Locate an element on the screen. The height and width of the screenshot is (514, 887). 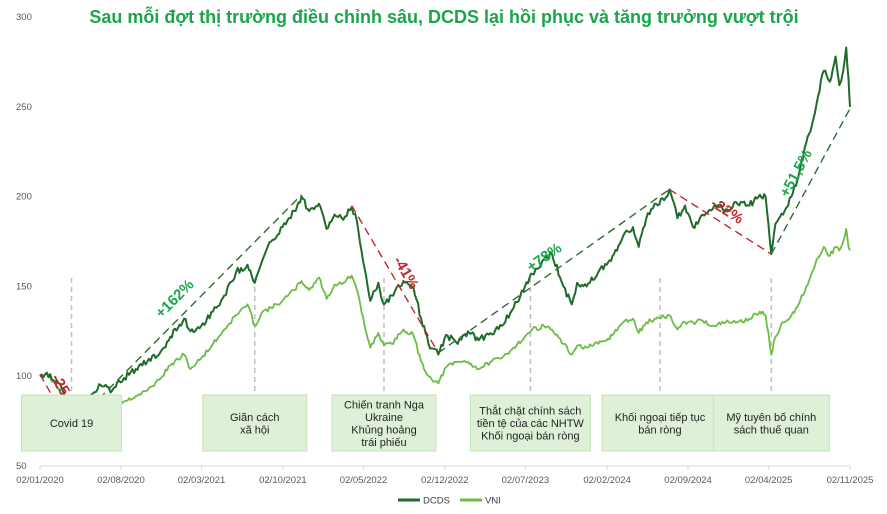
legend: DCDS VNI is located at coordinates (449, 501).